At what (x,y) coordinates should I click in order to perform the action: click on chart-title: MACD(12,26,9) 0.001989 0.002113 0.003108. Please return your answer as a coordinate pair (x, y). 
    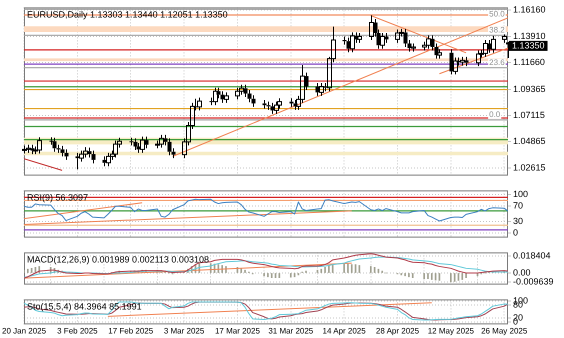
    Looking at the image, I should click on (118, 259).